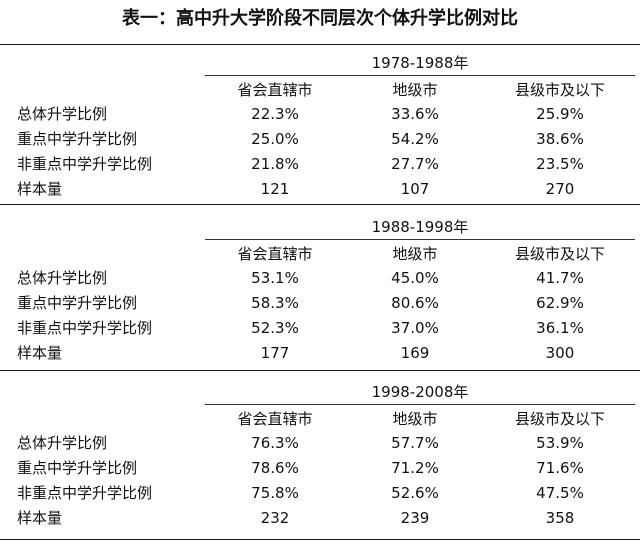  What do you see at coordinates (415, 139) in the screenshot?
I see `table-cell: 54.2%` at bounding box center [415, 139].